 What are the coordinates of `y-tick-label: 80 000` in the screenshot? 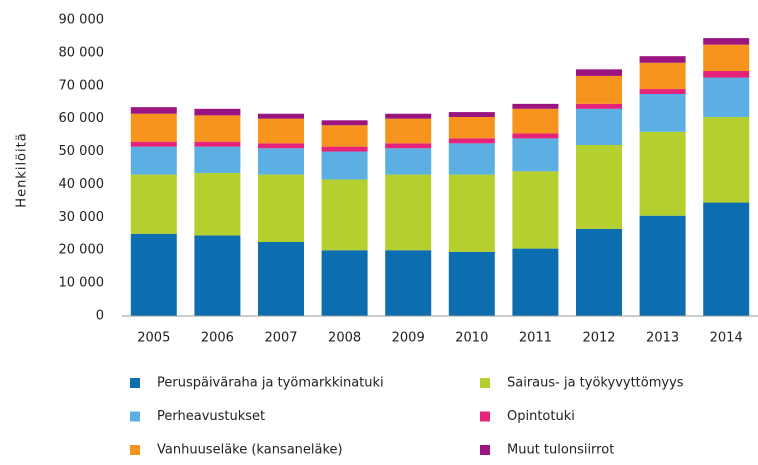 It's located at (82, 52).